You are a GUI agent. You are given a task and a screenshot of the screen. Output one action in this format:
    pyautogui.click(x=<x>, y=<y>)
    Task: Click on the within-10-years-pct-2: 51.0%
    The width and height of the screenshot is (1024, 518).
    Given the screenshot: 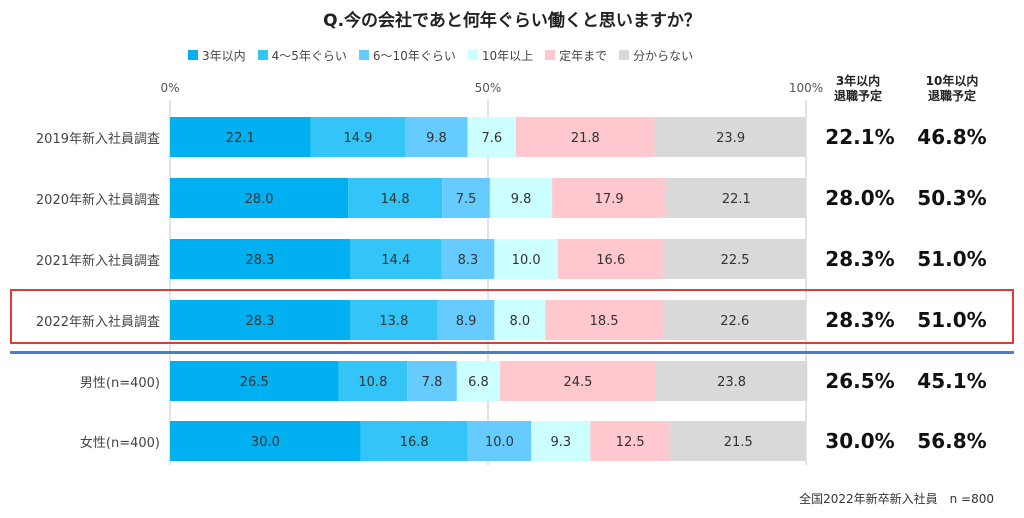 What is the action you would take?
    pyautogui.click(x=952, y=259)
    